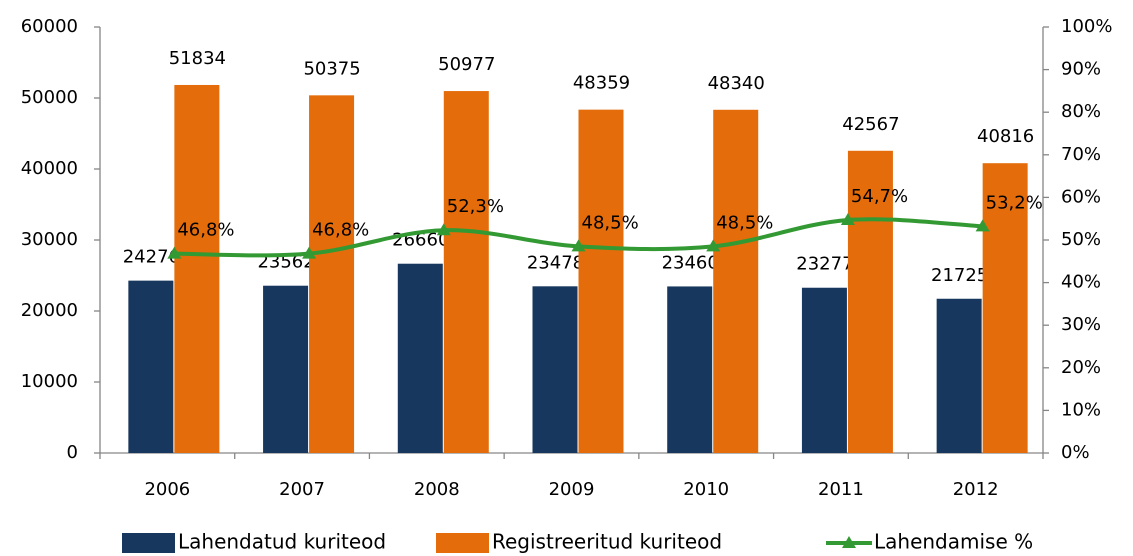  I want to click on y2-tick-label: 20%, so click(1081, 367).